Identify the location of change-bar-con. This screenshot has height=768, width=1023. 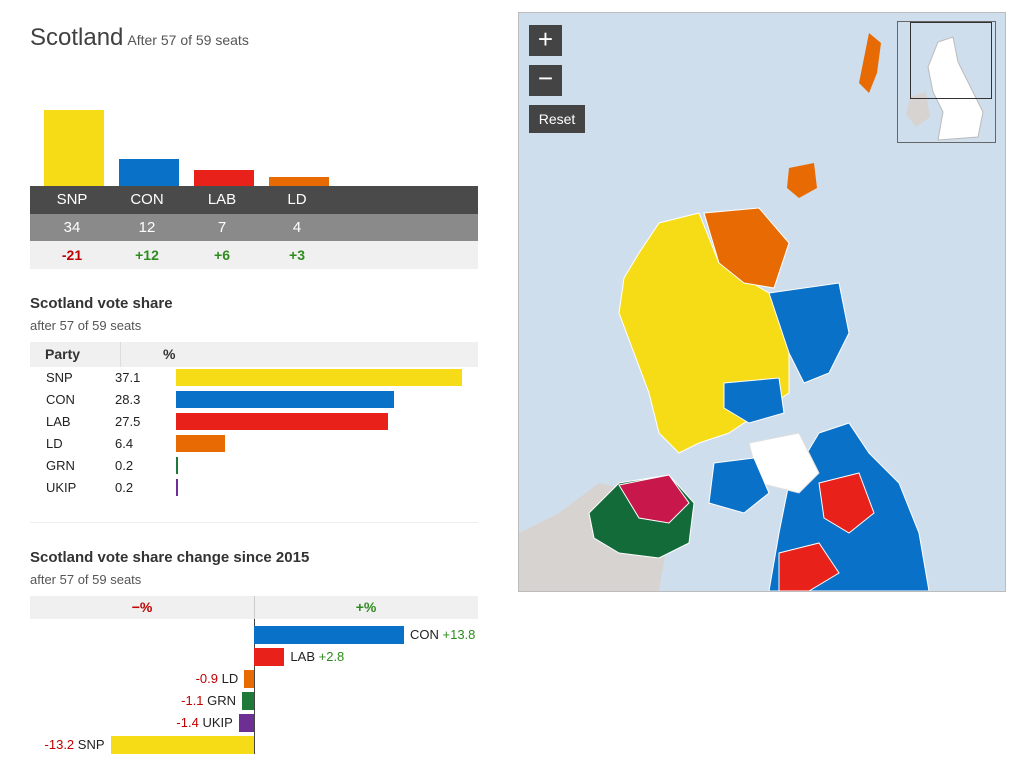
(329, 635).